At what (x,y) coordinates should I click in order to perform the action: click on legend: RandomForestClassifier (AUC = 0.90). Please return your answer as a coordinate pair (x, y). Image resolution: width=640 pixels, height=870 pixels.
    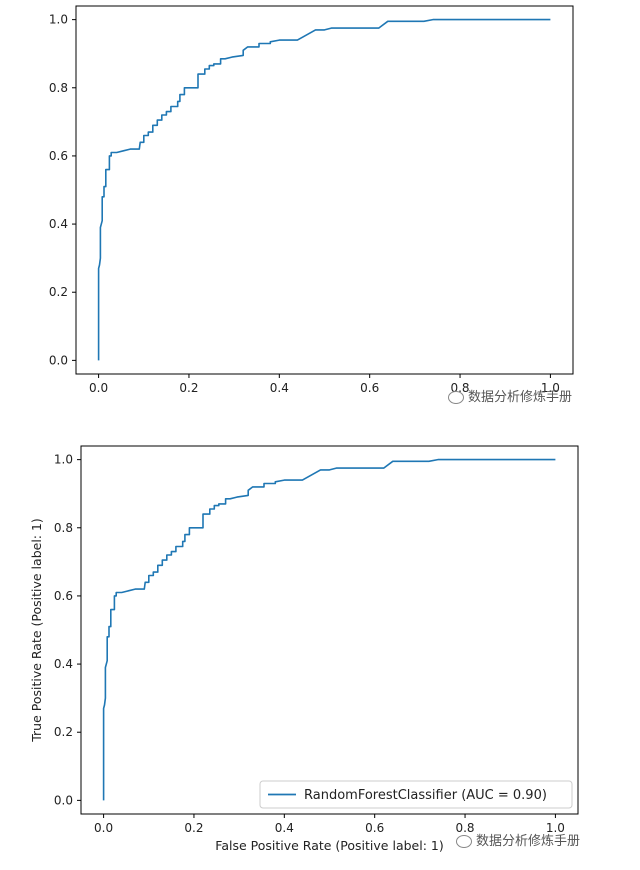
    Looking at the image, I should click on (416, 794).